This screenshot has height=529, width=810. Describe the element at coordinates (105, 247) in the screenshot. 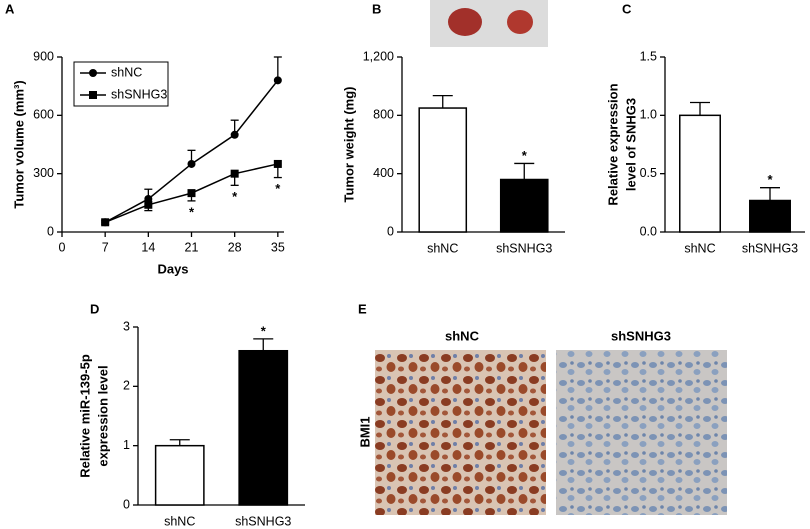

I see `x-tick-label: 7` at that location.